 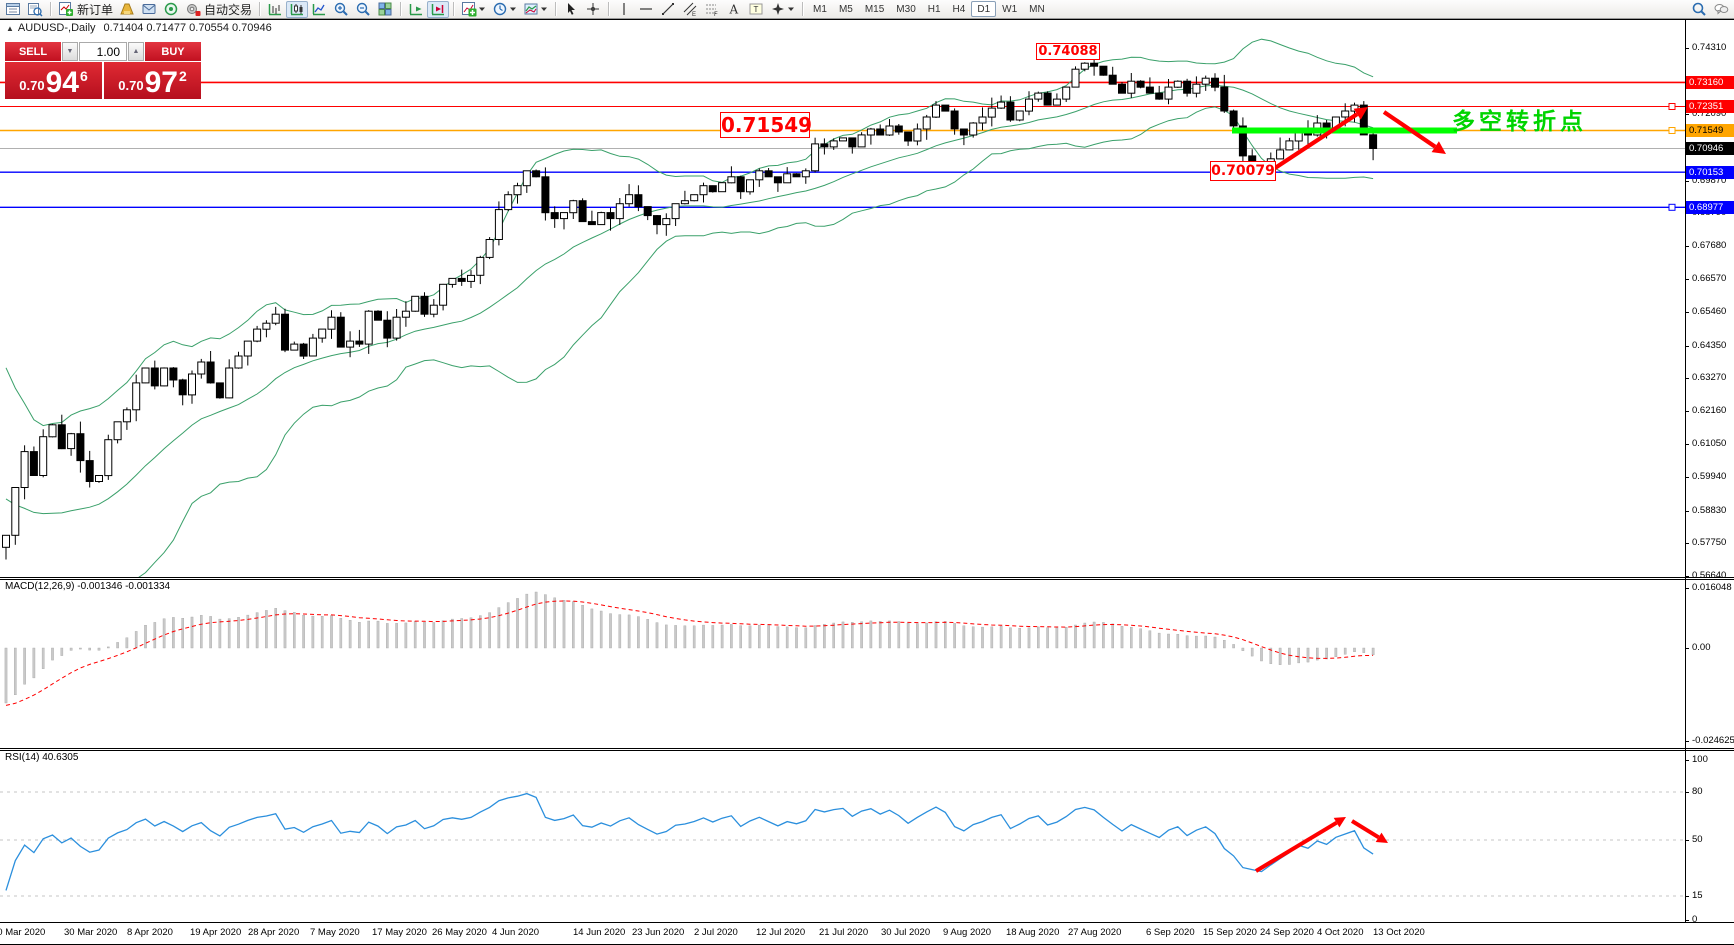 I want to click on buy-price-big: 97, so click(x=161, y=82).